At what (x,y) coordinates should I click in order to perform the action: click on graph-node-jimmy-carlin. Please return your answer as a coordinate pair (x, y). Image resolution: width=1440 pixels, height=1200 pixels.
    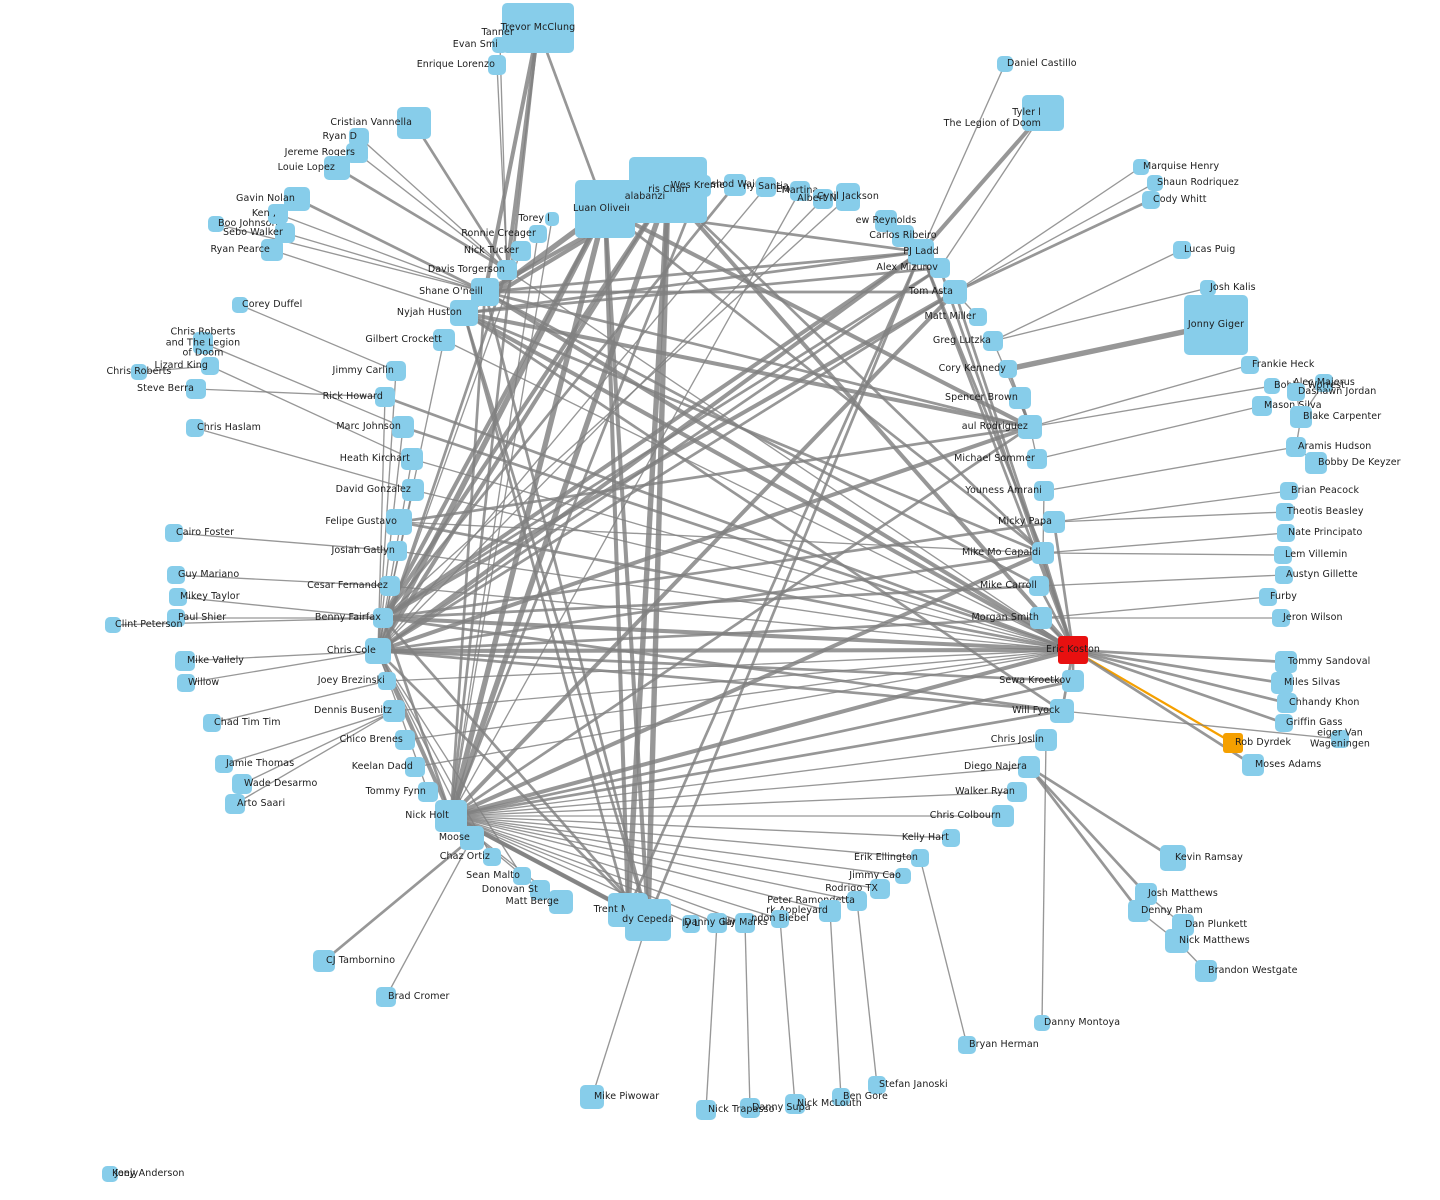
    Looking at the image, I should click on (396, 371).